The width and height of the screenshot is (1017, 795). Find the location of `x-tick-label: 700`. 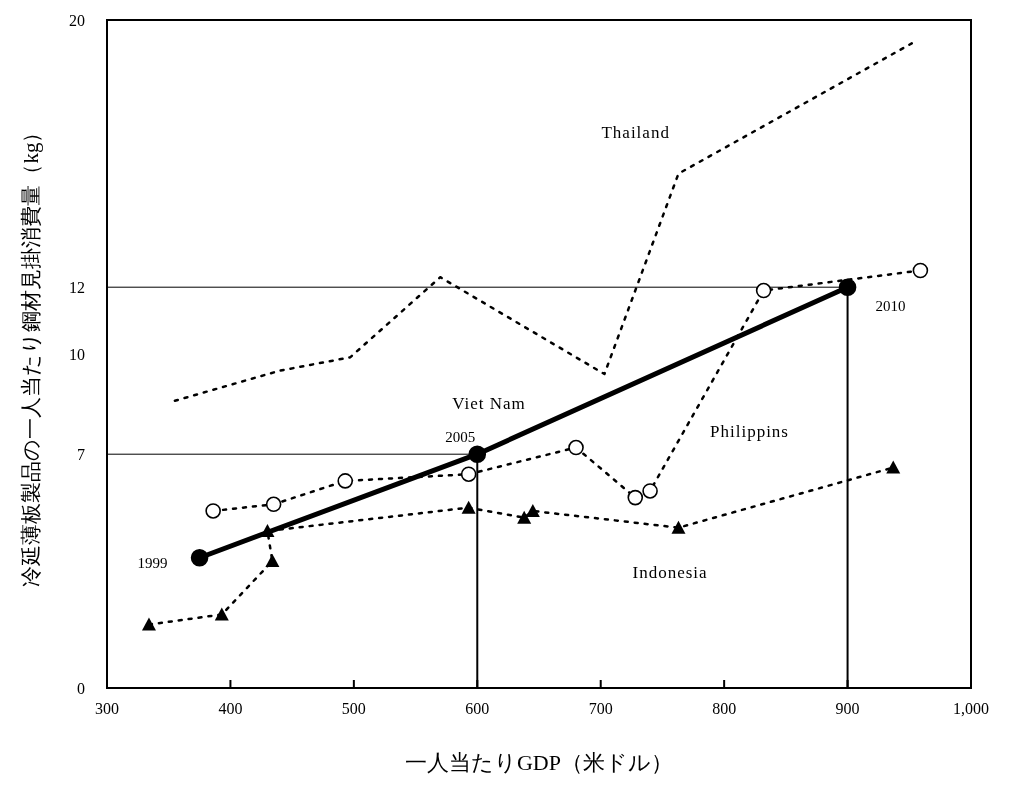

x-tick-label: 700 is located at coordinates (600, 708).